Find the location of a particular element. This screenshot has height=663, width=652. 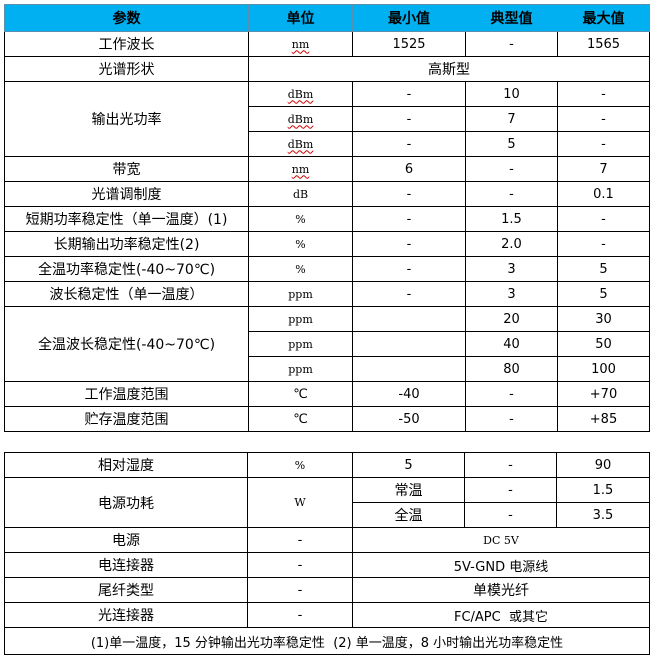

param-cell: 短期功率稳定性（单一温度）(1) is located at coordinates (126, 219).